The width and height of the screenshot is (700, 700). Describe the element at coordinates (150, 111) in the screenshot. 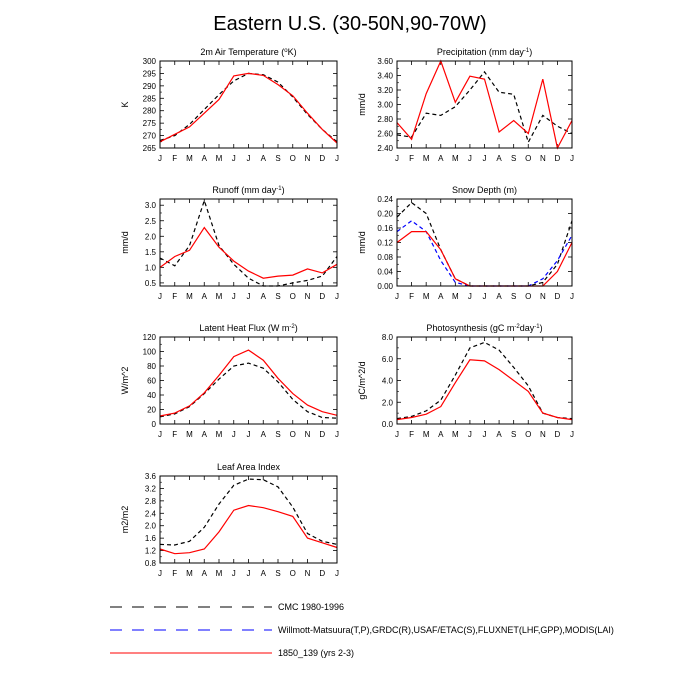

I see `y-tick-label: 280` at that location.